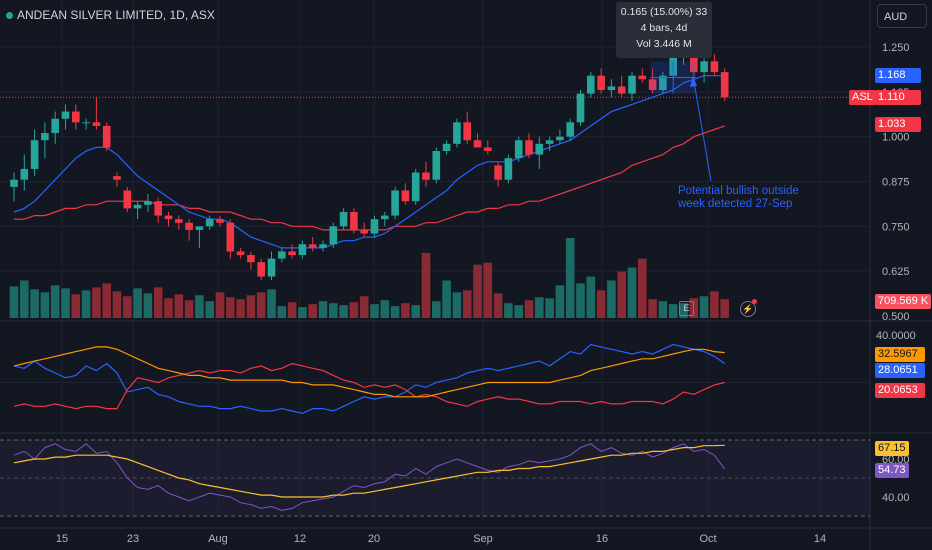 This screenshot has height=550, width=932. I want to click on symbol-tag: ASL, so click(862, 97).